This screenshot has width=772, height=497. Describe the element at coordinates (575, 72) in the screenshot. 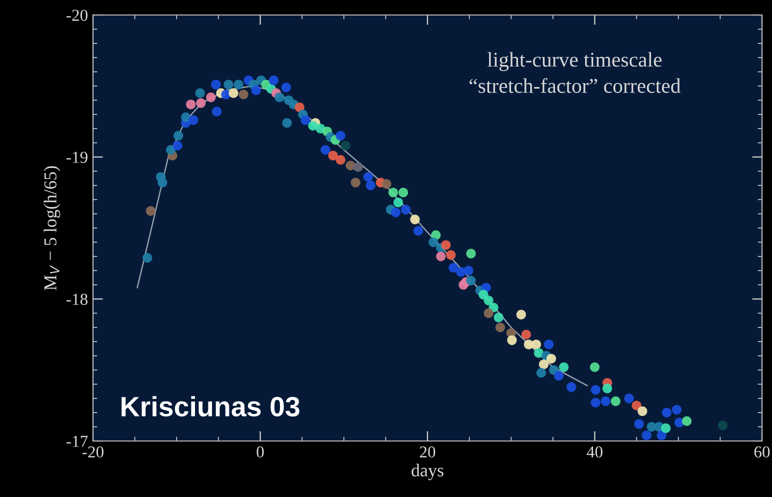

I see `annotation: light-curve timescale “stretch-factor” corrected` at that location.